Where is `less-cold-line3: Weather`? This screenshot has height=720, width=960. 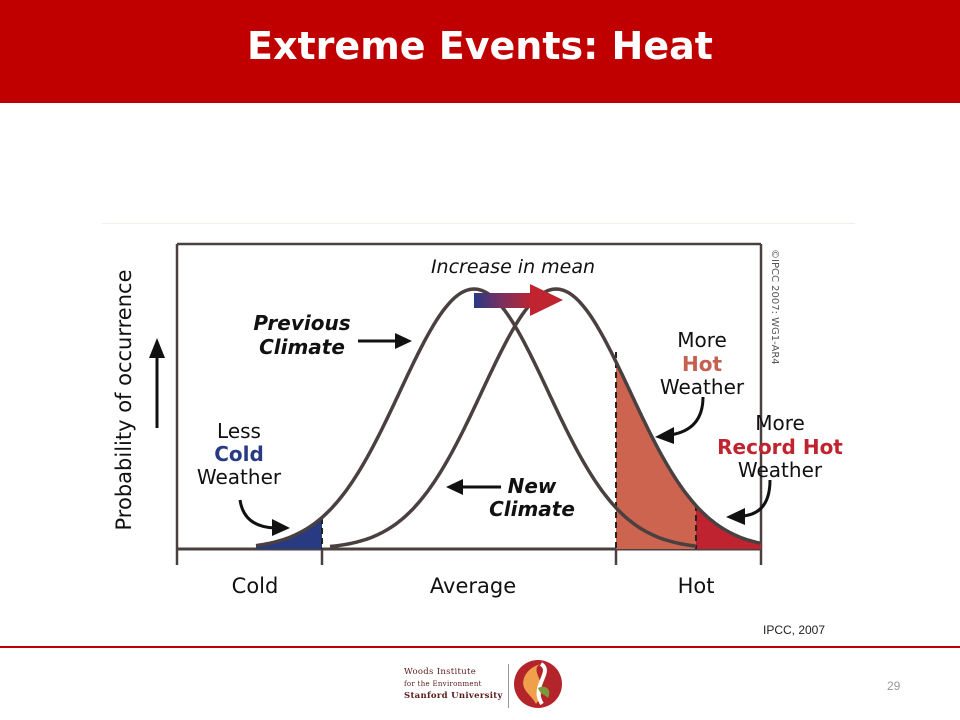 less-cold-line3: Weather is located at coordinates (239, 477).